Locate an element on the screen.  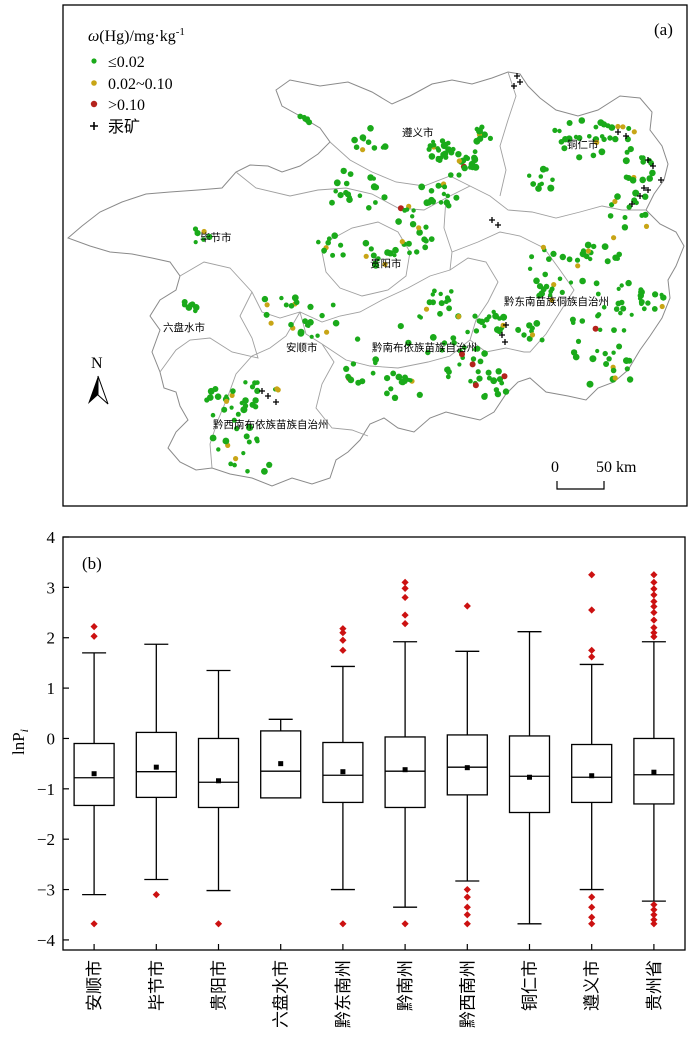
legend-red-dot is located at coordinates (94, 104).